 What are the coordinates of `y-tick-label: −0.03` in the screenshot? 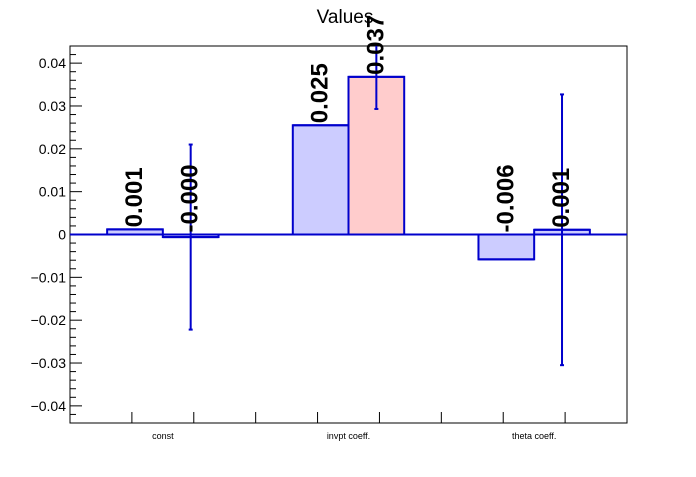 It's located at (49, 363).